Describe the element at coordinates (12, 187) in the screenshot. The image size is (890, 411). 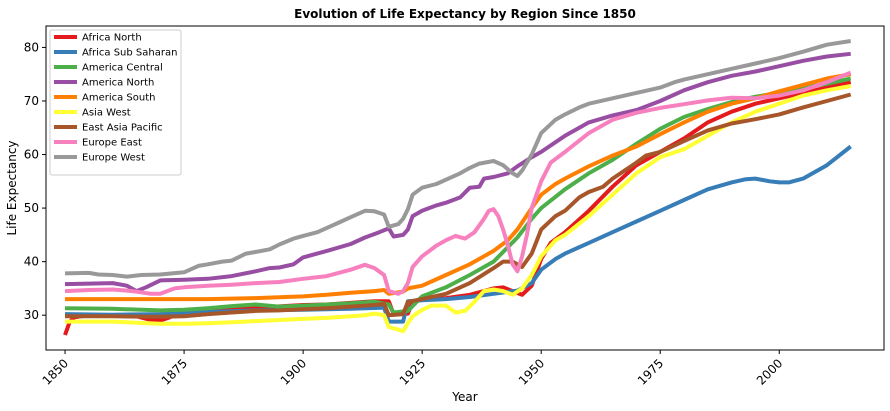
I see `y-axis-label: Life Expectancy` at that location.